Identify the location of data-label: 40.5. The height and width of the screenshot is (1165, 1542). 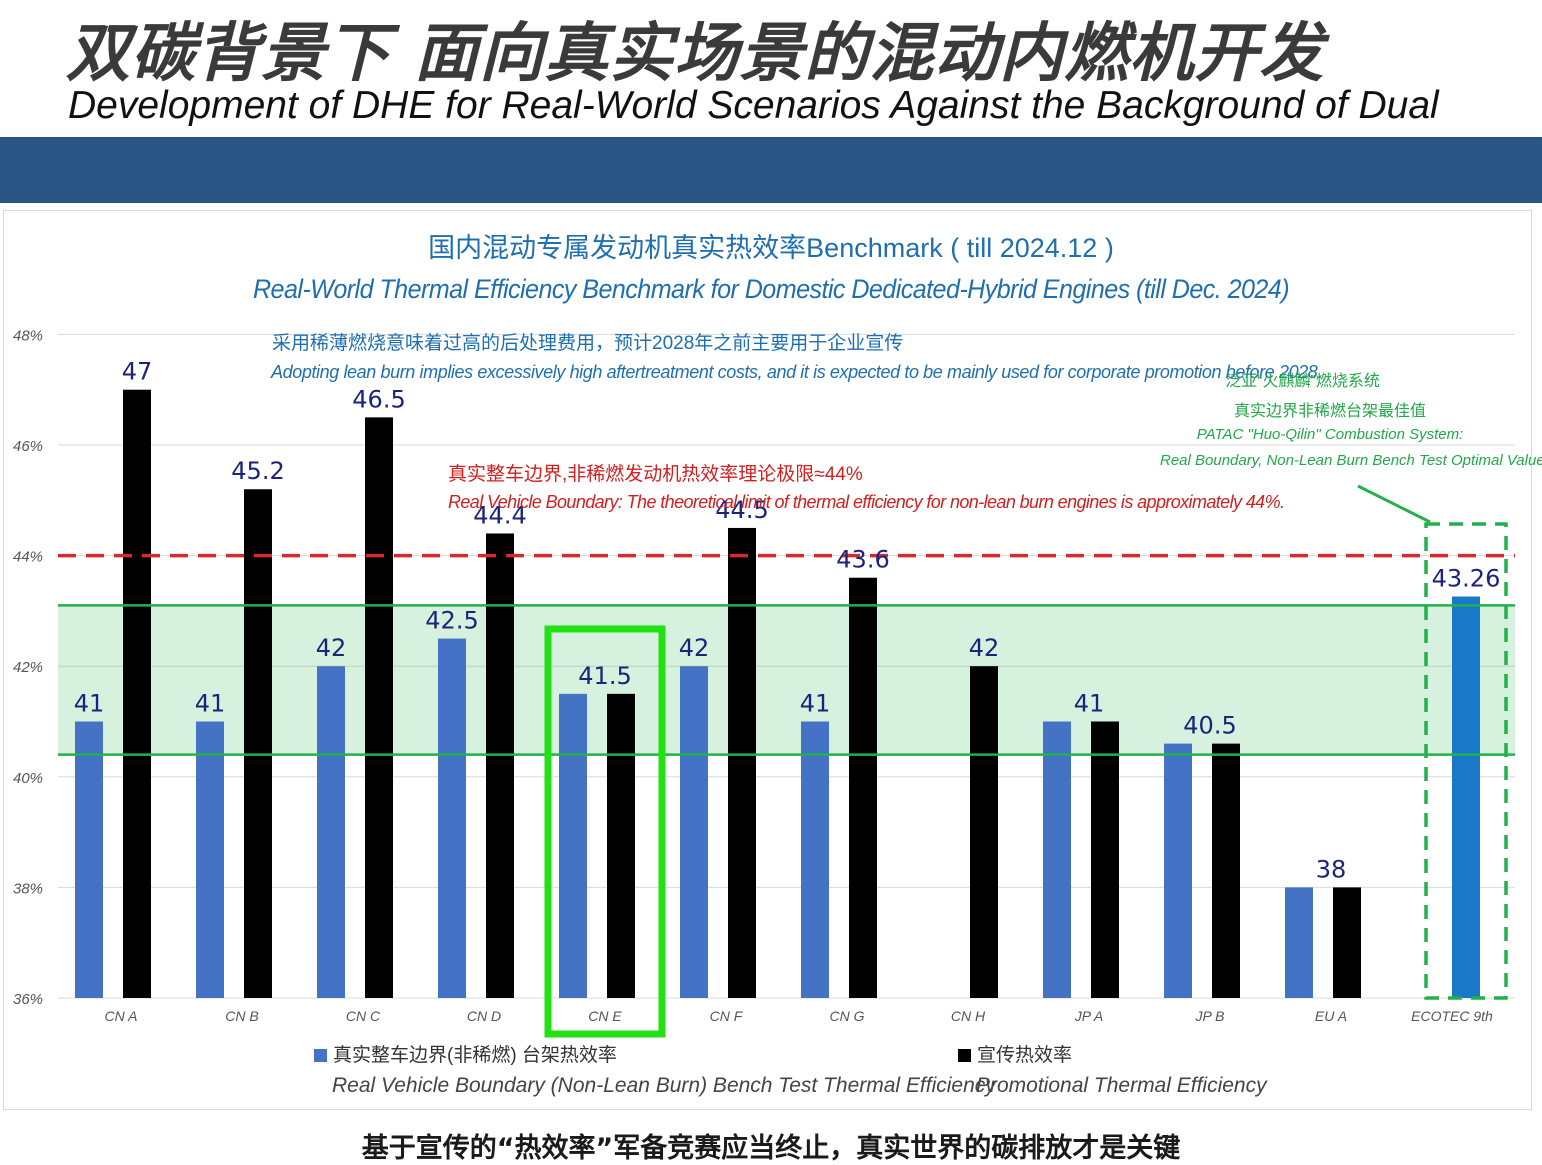
(1209, 726).